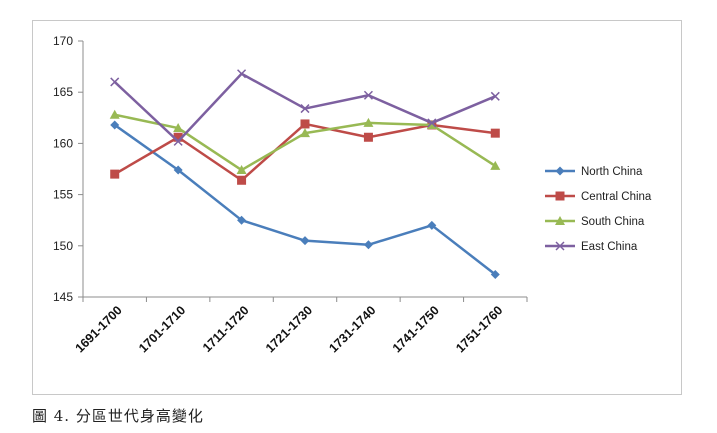 Image resolution: width=717 pixels, height=433 pixels. I want to click on x-tick-label: 1741-1750, so click(416, 329).